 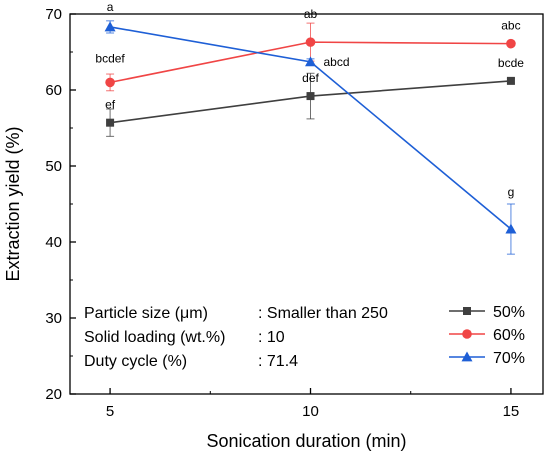 I want to click on y-tick-label: 30, so click(x=53, y=318).